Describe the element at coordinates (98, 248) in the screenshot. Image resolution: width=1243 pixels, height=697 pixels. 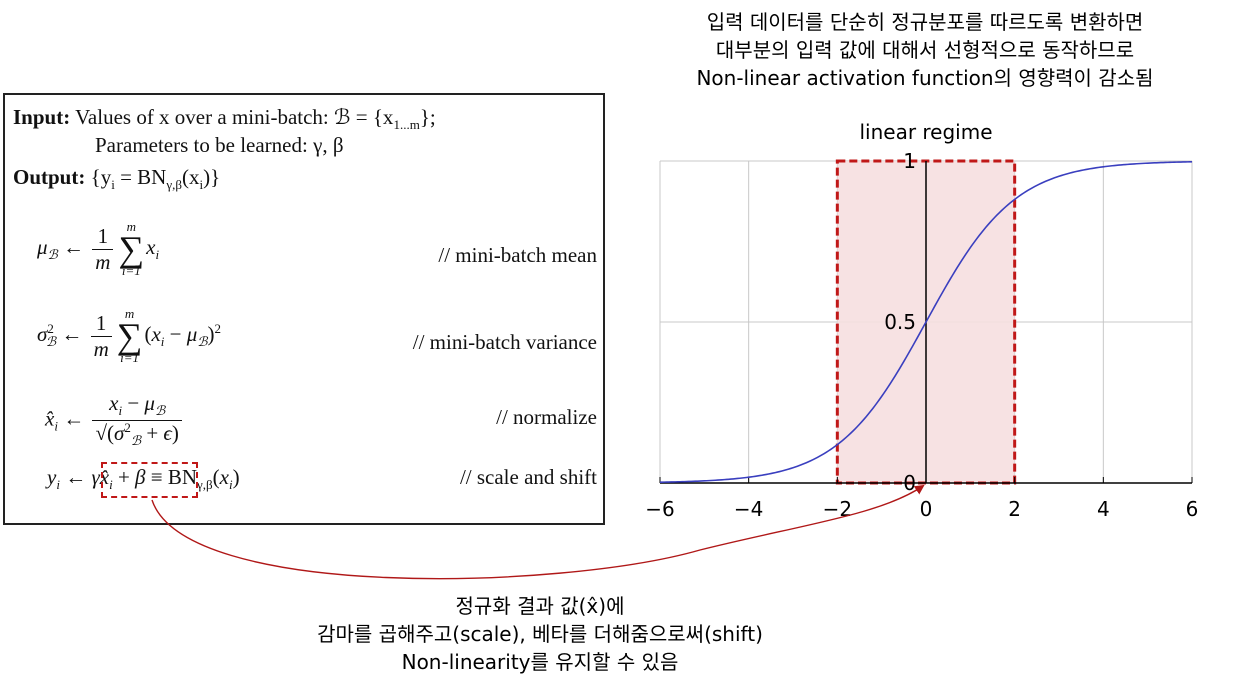
I see `mean-formula: μℬ ← 1 m m ∑ i=1 xi` at that location.